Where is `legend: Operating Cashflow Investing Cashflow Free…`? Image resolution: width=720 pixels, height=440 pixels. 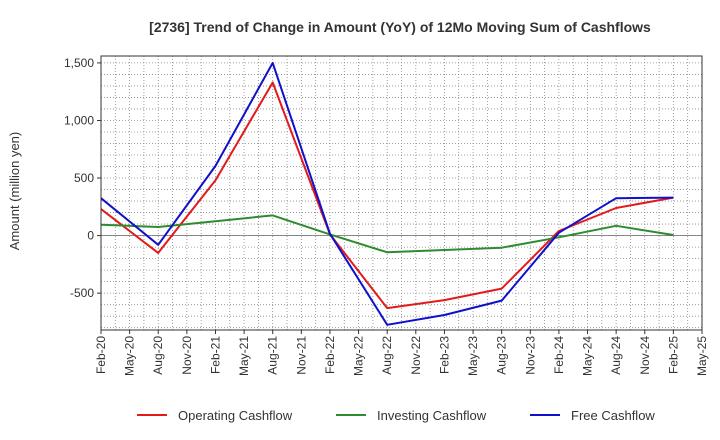
legend: Operating Cashflow Investing Cashflow Free… is located at coordinates (396, 415).